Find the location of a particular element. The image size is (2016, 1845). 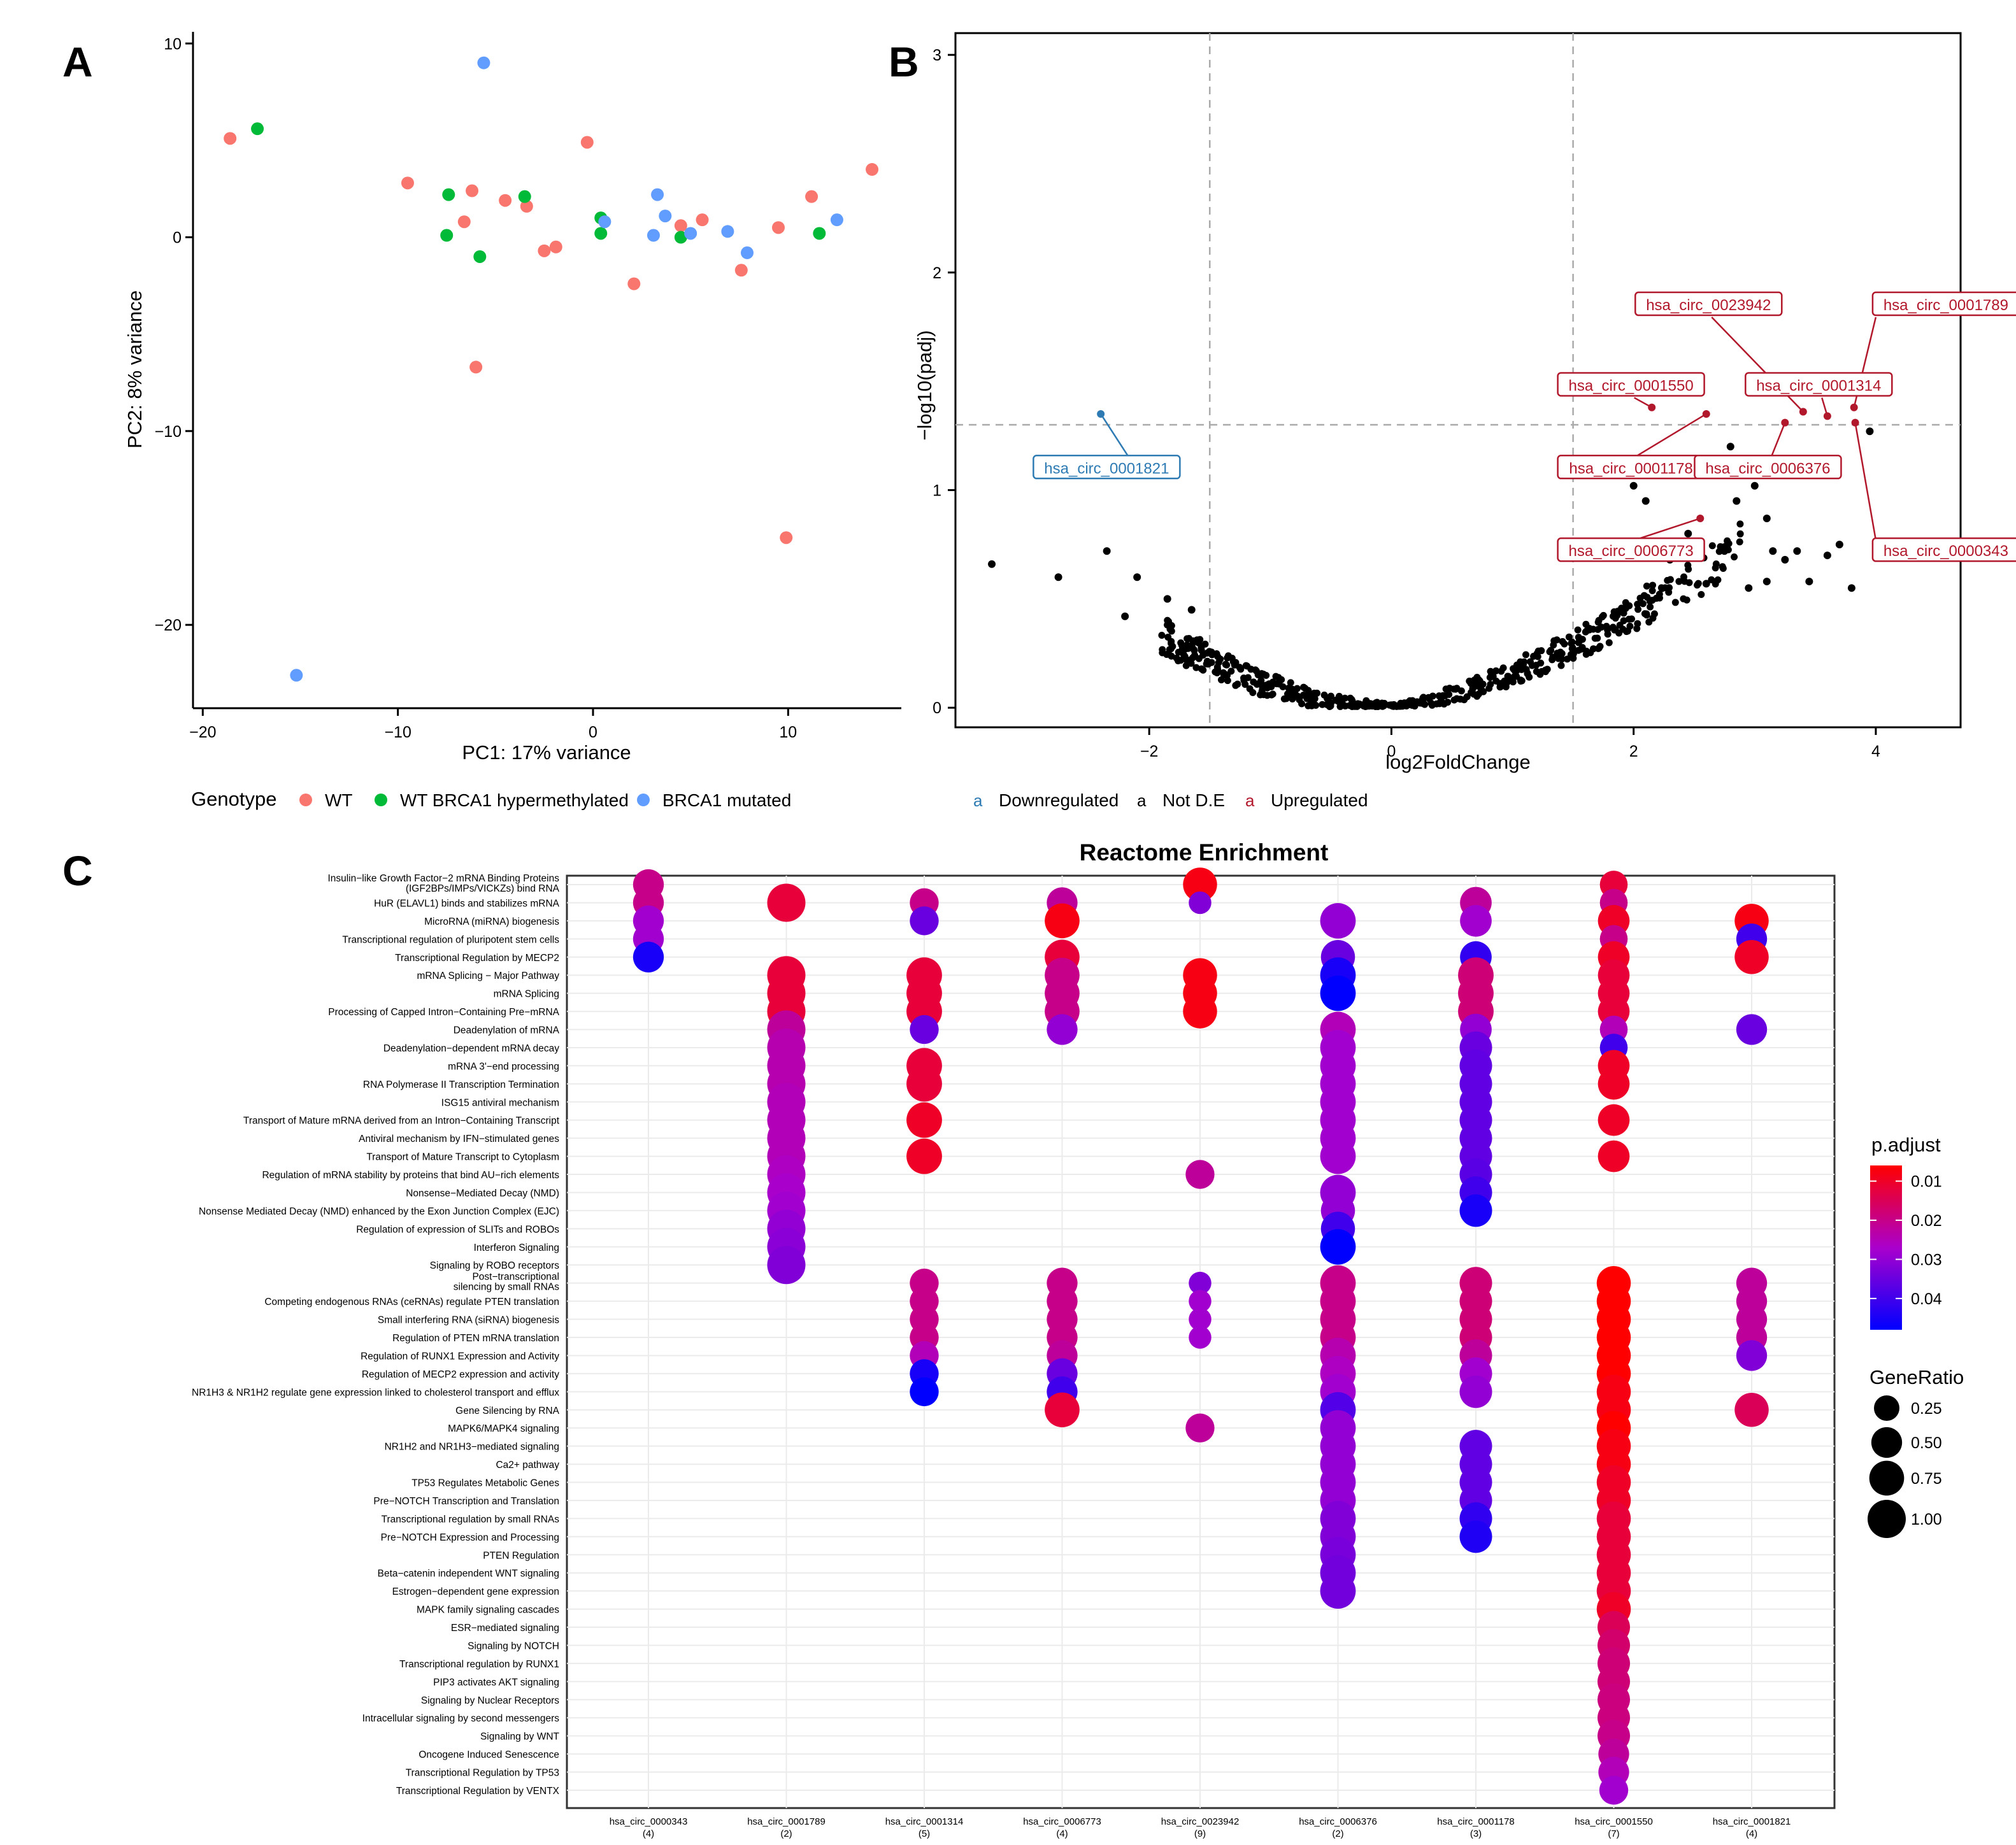

pathway-label: Signaling by NOTCH is located at coordinates (513, 1646).